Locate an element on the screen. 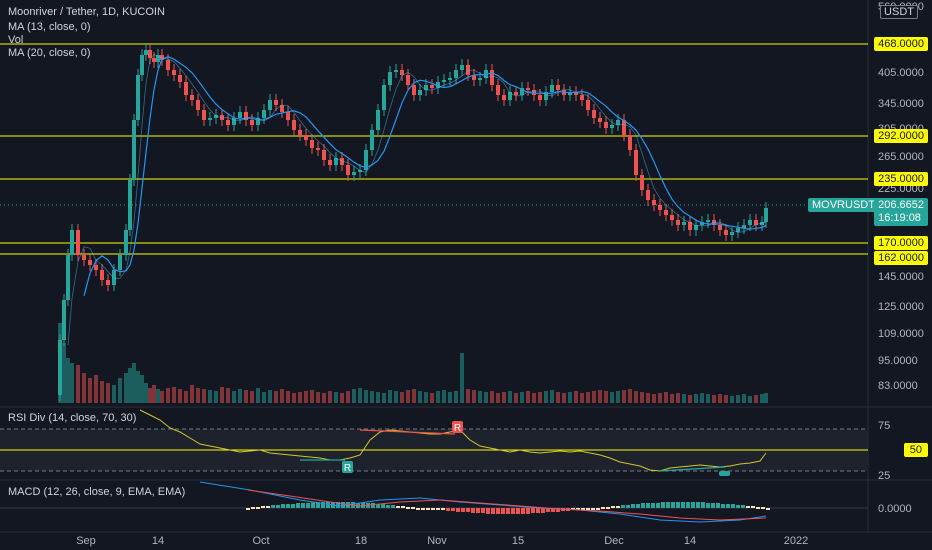 The width and height of the screenshot is (932, 550). currency-button: USDT is located at coordinates (899, 12).